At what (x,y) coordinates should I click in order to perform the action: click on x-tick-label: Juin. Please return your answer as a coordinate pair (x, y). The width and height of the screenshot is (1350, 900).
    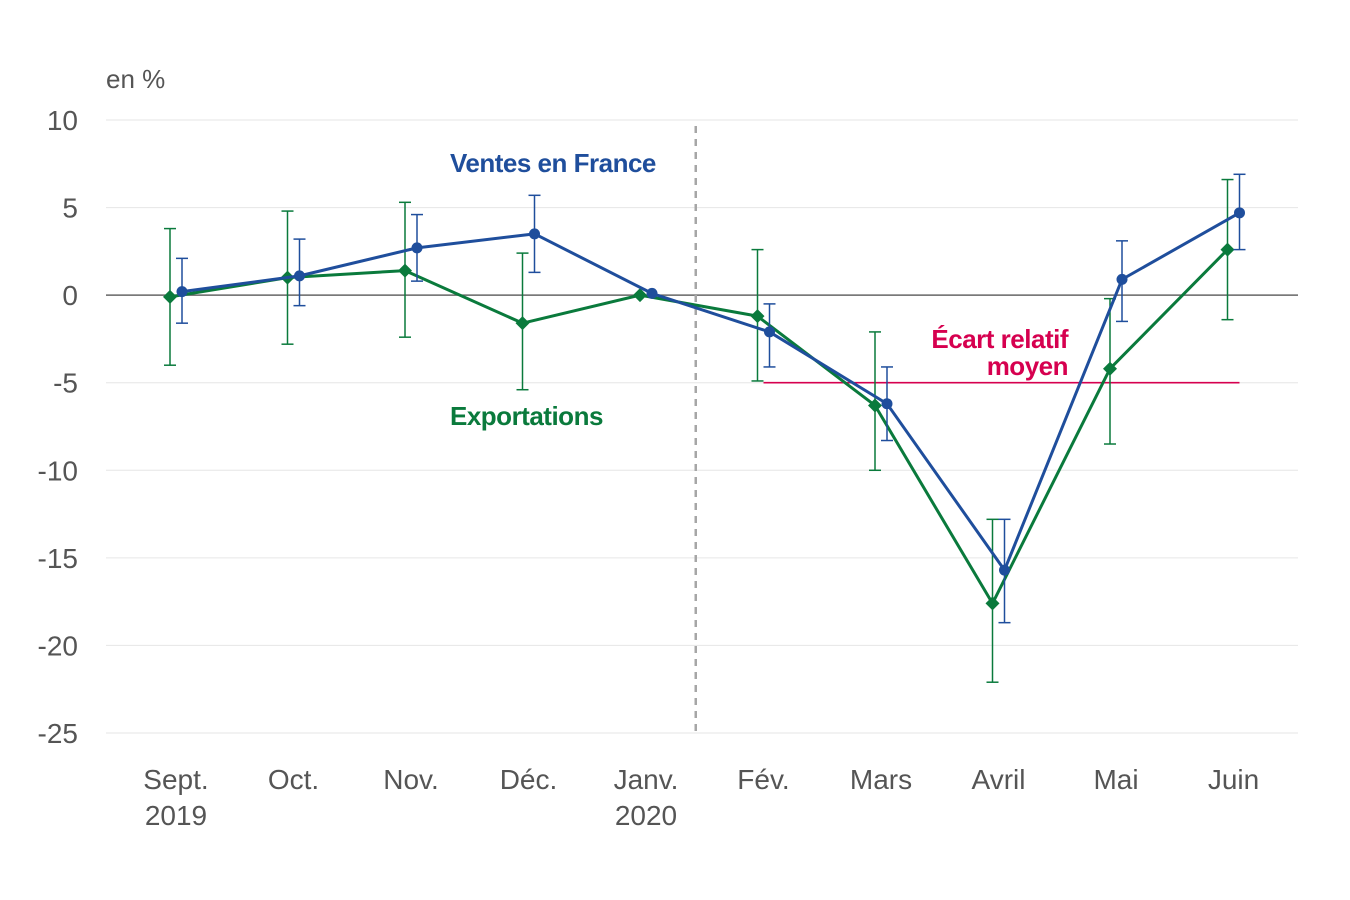
    Looking at the image, I should click on (1233, 779).